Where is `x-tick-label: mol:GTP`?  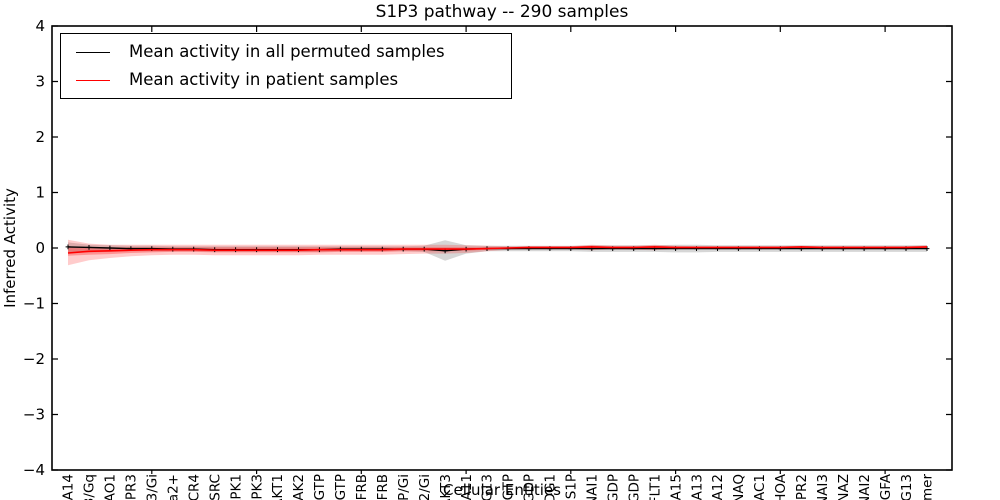
x-tick-label: mol:GTP is located at coordinates (509, 487).